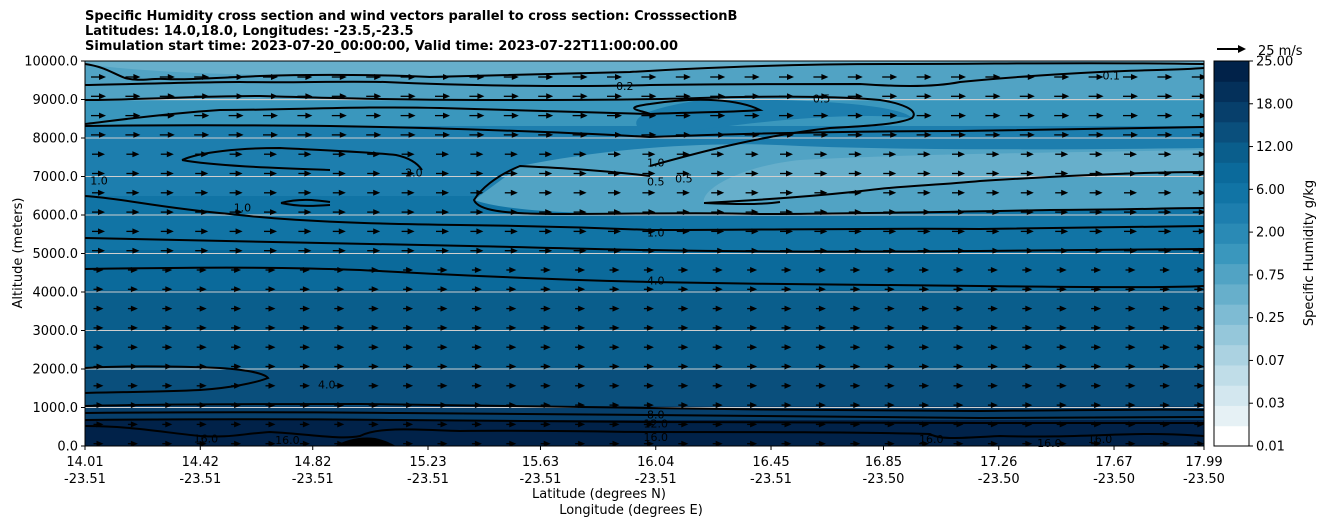 Image resolution: width=1326 pixels, height=526 pixels. What do you see at coordinates (1114, 479) in the screenshot?
I see `x-tick-label-lon: -23.50` at bounding box center [1114, 479].